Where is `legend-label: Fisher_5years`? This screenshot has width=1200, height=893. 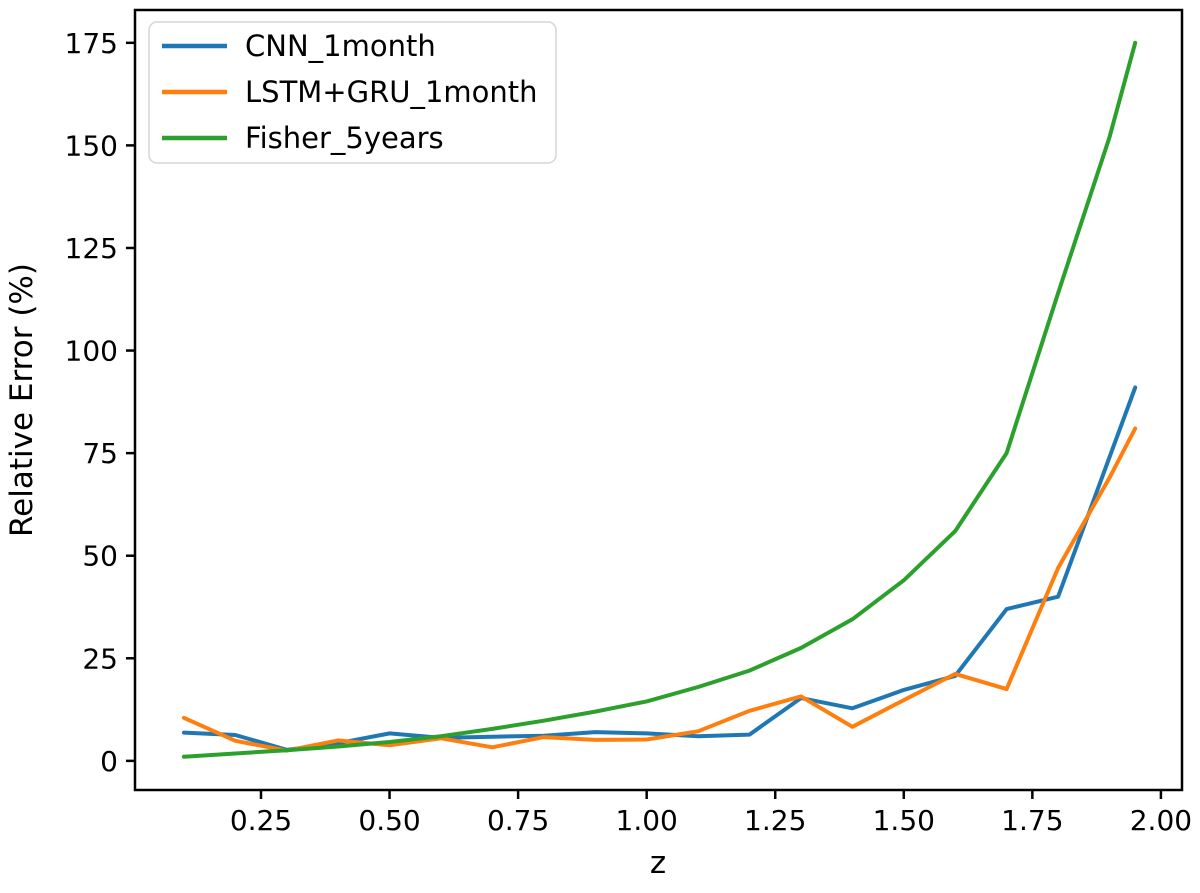
legend-label: Fisher_5years is located at coordinates (344, 138).